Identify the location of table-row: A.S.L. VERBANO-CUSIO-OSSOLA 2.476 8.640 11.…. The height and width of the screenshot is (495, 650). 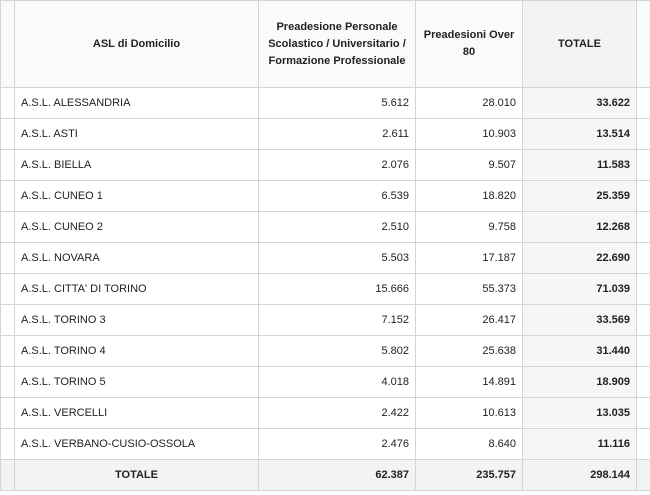
(325, 444).